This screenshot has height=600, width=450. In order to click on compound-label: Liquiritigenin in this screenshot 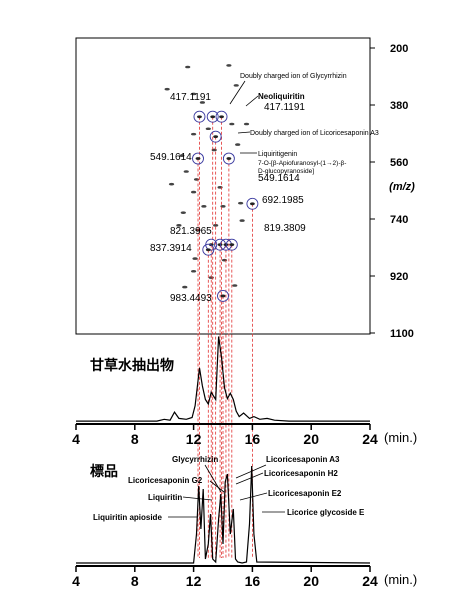, I will do `click(277, 154)`.